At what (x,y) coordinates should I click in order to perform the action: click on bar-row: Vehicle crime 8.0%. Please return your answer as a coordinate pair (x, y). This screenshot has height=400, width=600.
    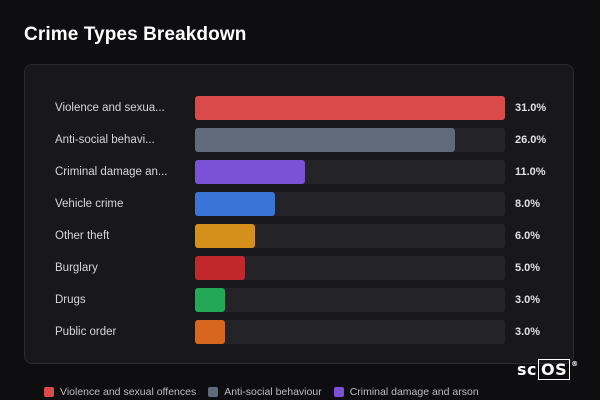
    Looking at the image, I should click on (305, 204).